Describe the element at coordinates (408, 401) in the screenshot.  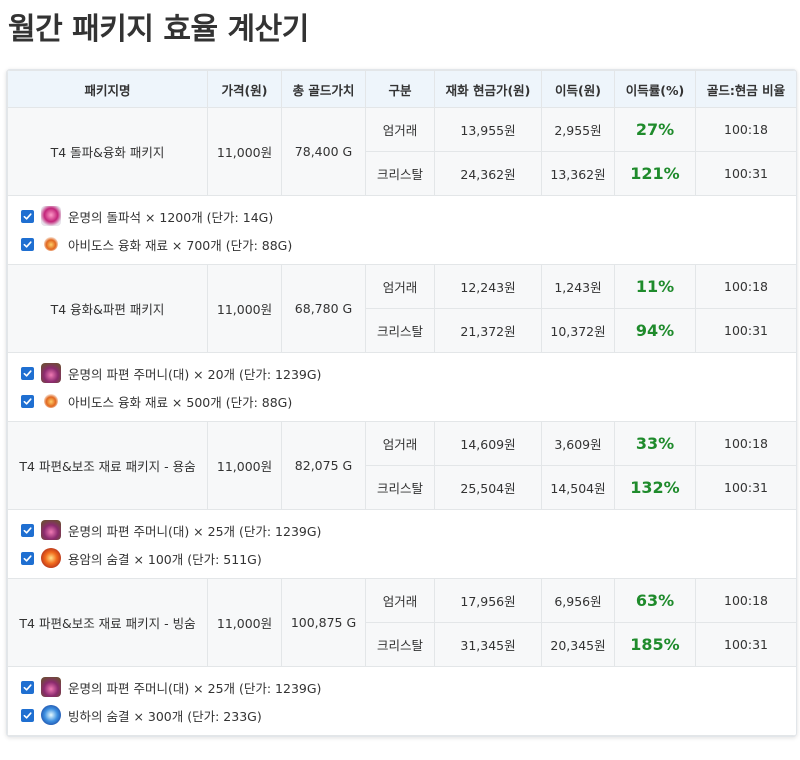
I see `item-line: 아비도스 융화 재료 × 500개 (단가: 88G)` at that location.